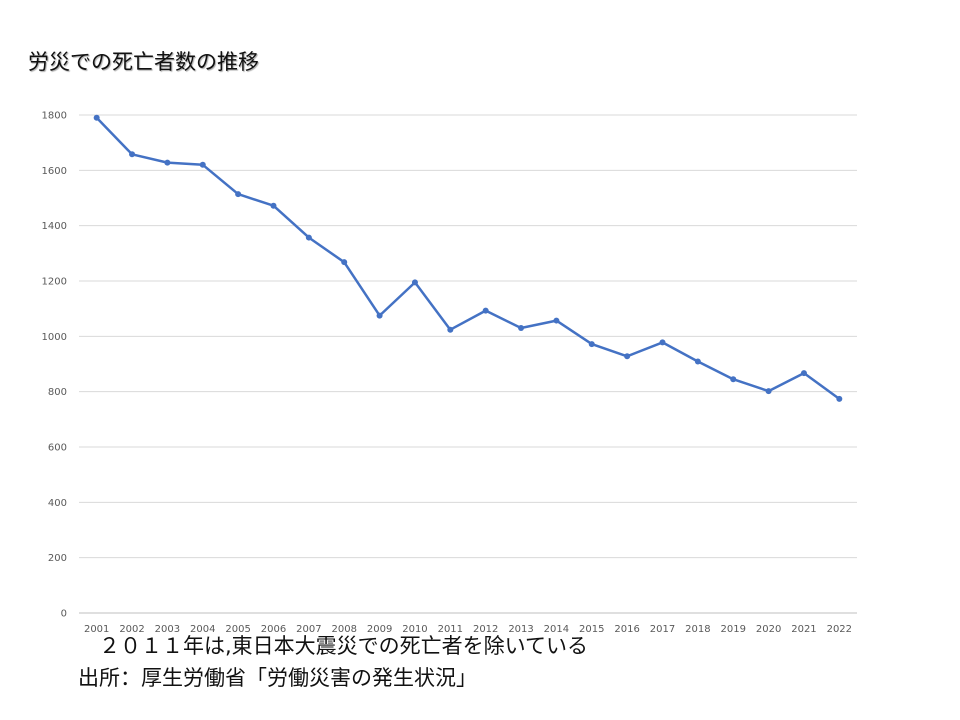  What do you see at coordinates (54, 171) in the screenshot?
I see `y-tick-label: 1600` at bounding box center [54, 171].